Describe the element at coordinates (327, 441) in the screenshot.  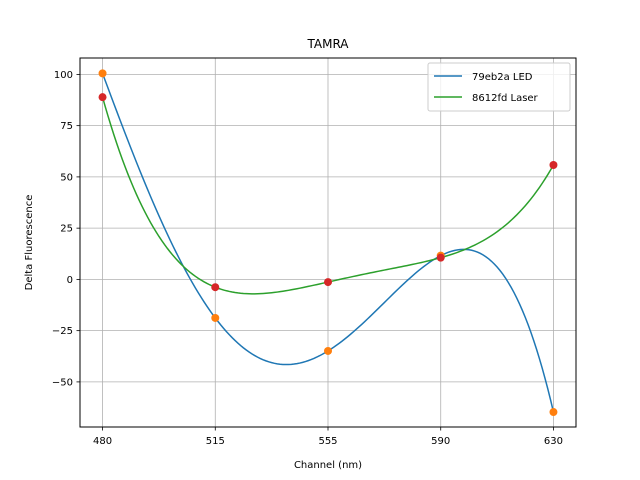
I see `x-tick-label: 555` at that location.